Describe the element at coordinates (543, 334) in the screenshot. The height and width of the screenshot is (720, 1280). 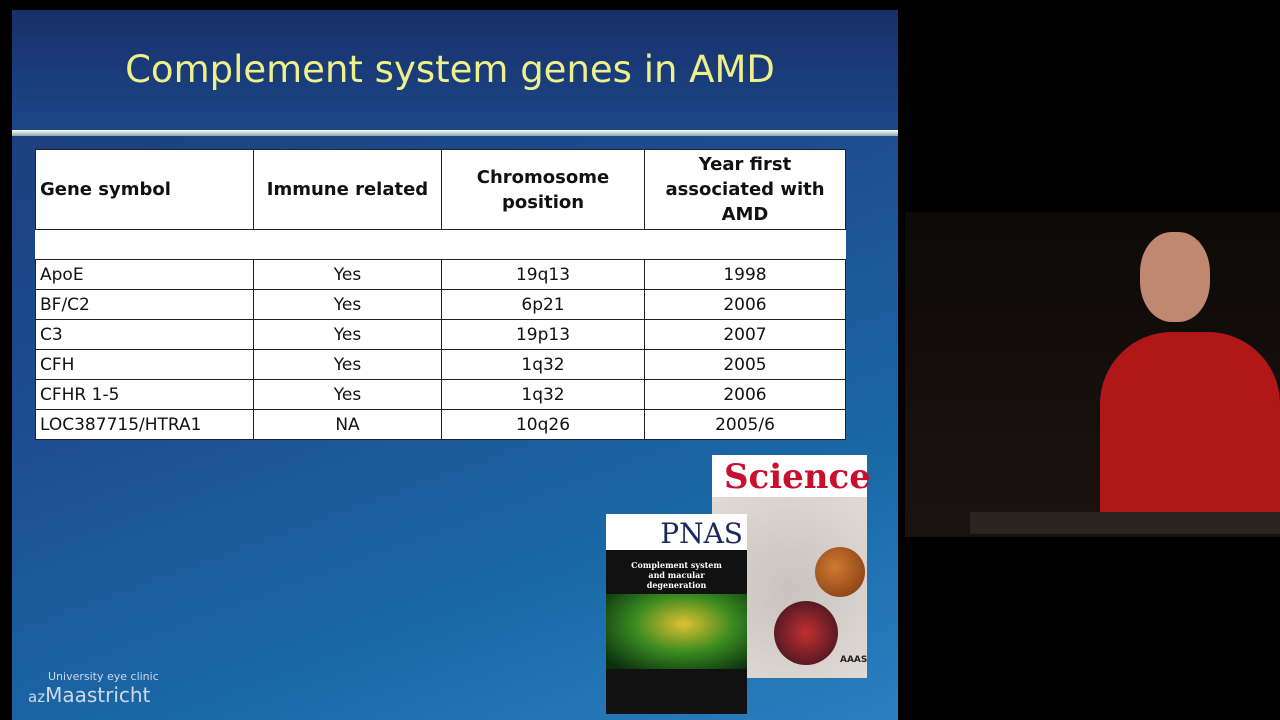
I see `table-cell: 19p13` at that location.